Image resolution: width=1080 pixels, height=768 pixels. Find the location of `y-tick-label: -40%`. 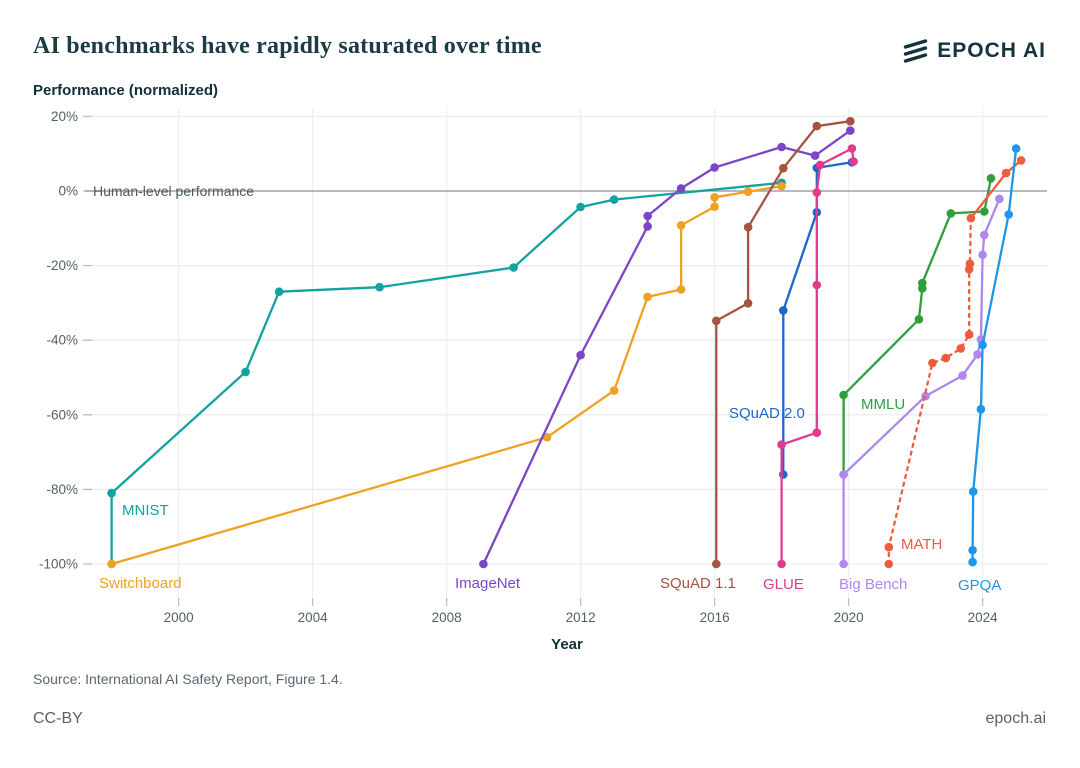

y-tick-label: -40% is located at coordinates (62, 340).